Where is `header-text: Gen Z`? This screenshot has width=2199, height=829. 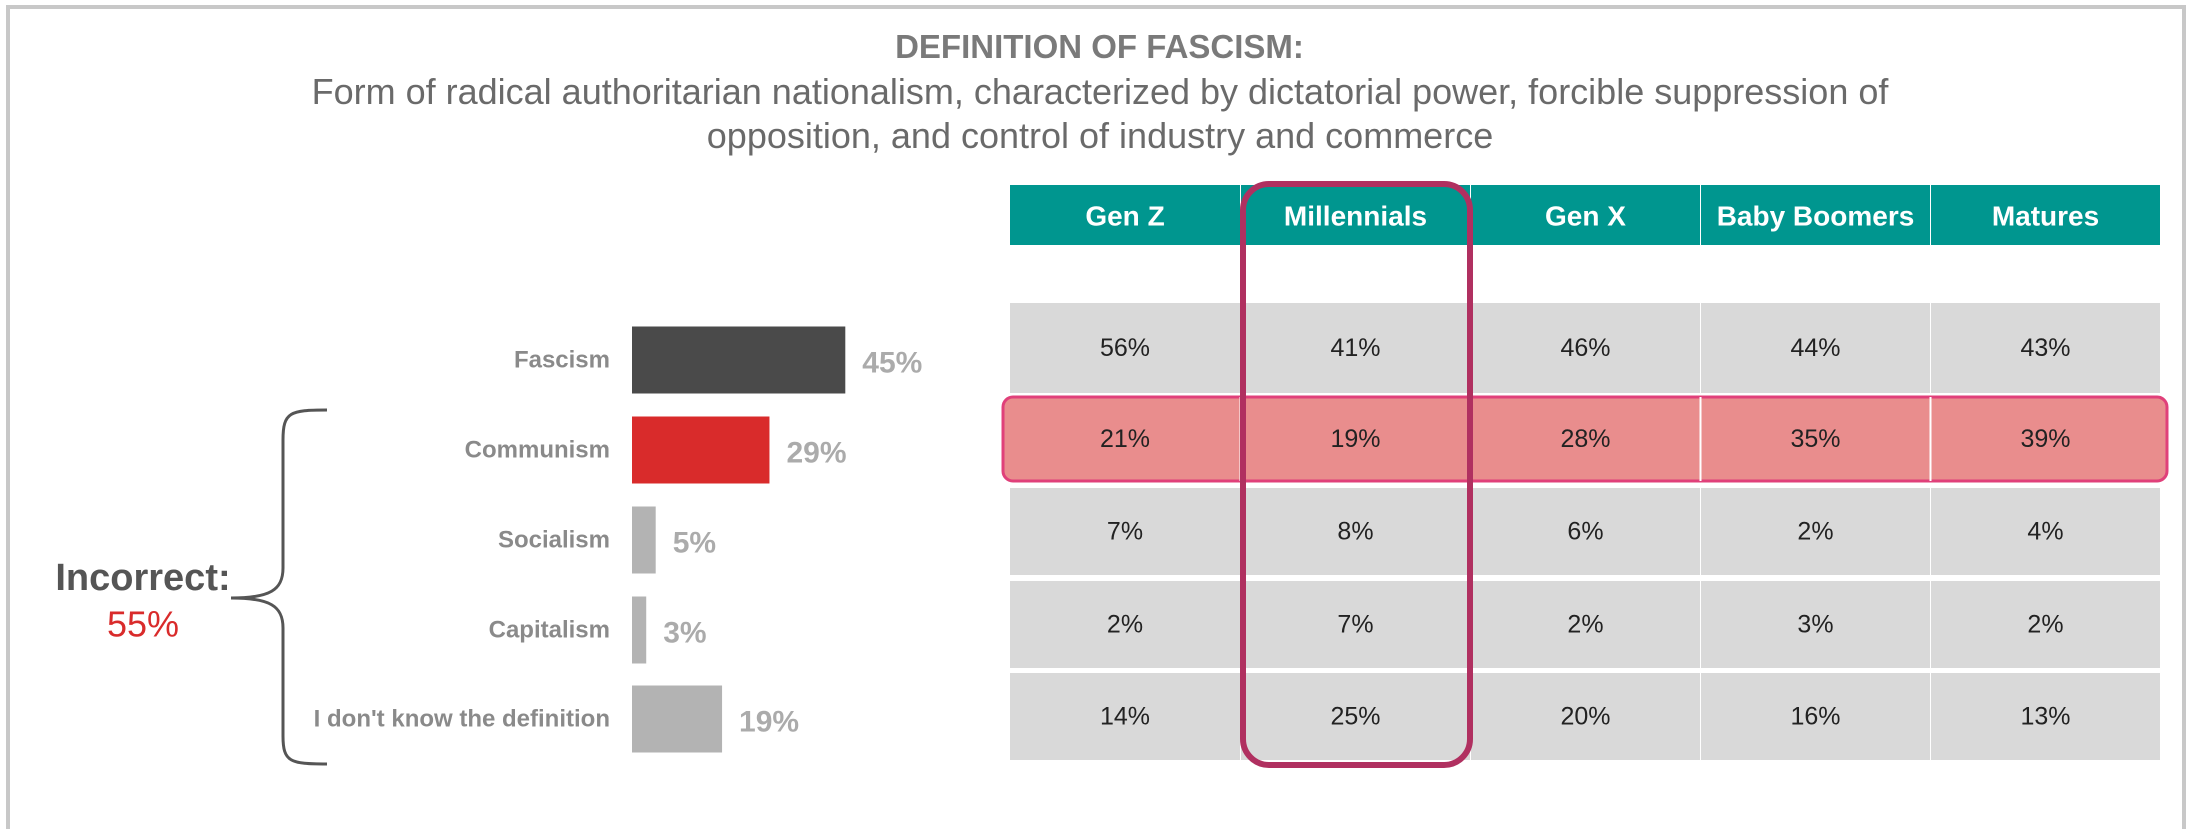
header-text: Gen Z is located at coordinates (1124, 216).